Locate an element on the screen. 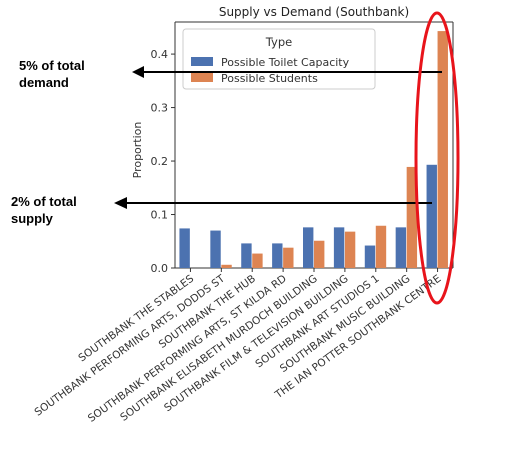 The width and height of the screenshot is (506, 472). annotation-demand-line2: demand is located at coordinates (44, 82).